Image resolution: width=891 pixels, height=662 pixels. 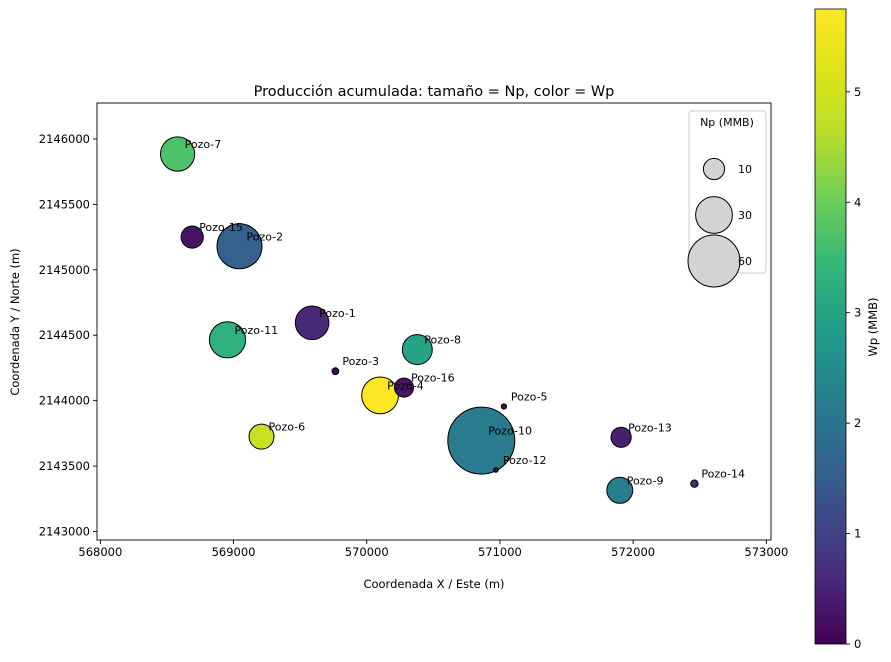 I want to click on colorbar-tick-label: 2, so click(x=857, y=423).